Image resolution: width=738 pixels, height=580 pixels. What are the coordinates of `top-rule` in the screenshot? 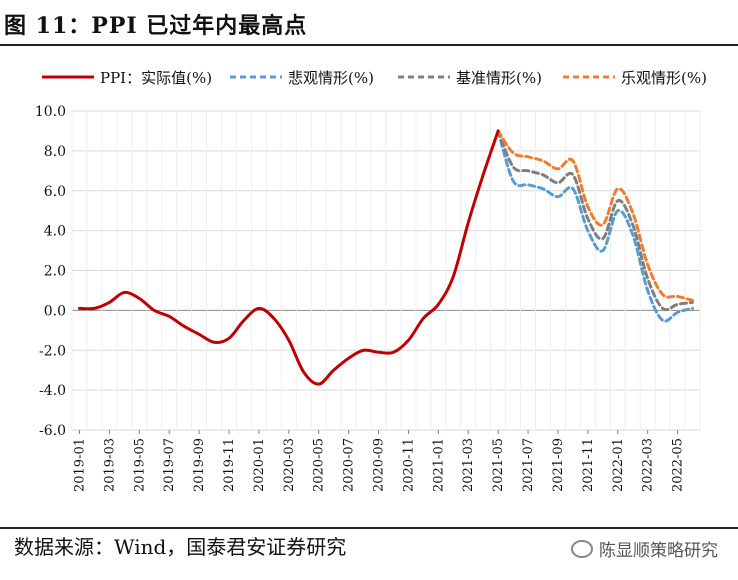 It's located at (369, 45).